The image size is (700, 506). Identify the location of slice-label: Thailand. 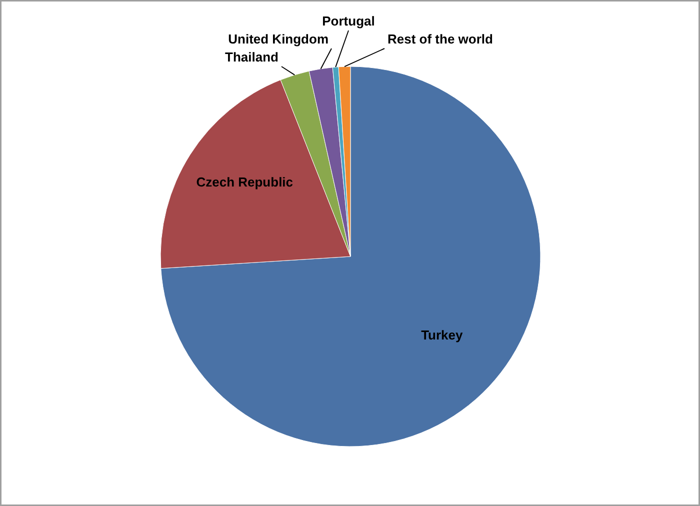
(252, 57).